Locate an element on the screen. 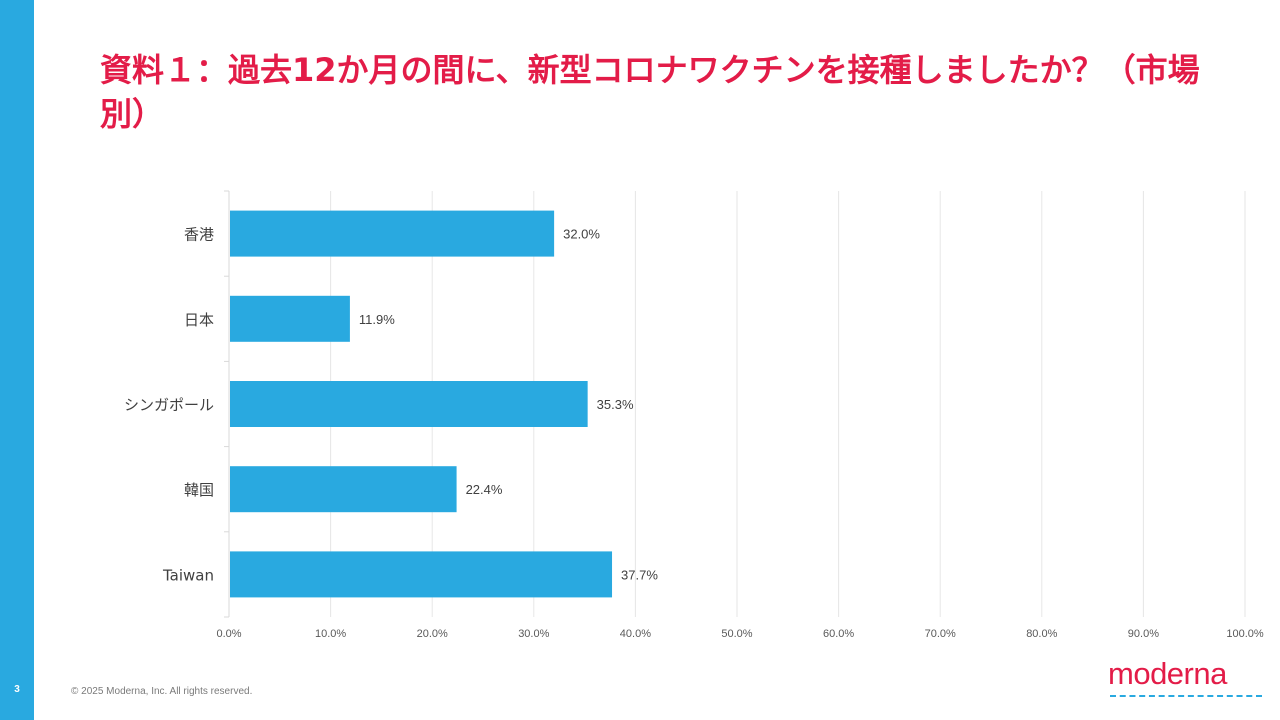  x-tick-label: 20.0% is located at coordinates (432, 634).